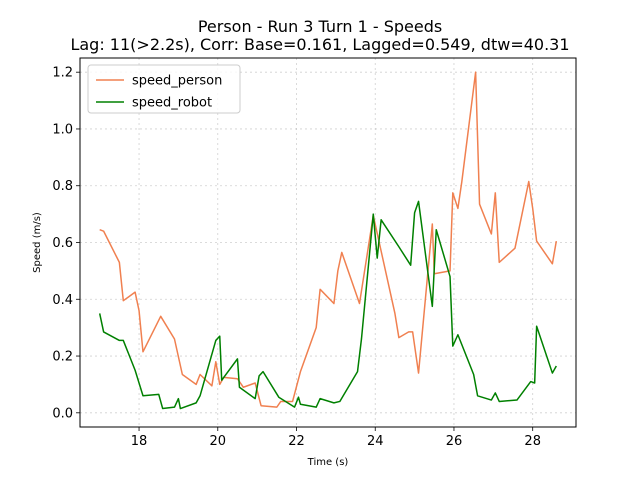 The height and width of the screenshot is (484, 640). What do you see at coordinates (62, 357) in the screenshot?
I see `y-tick-label: 0.2` at bounding box center [62, 357].